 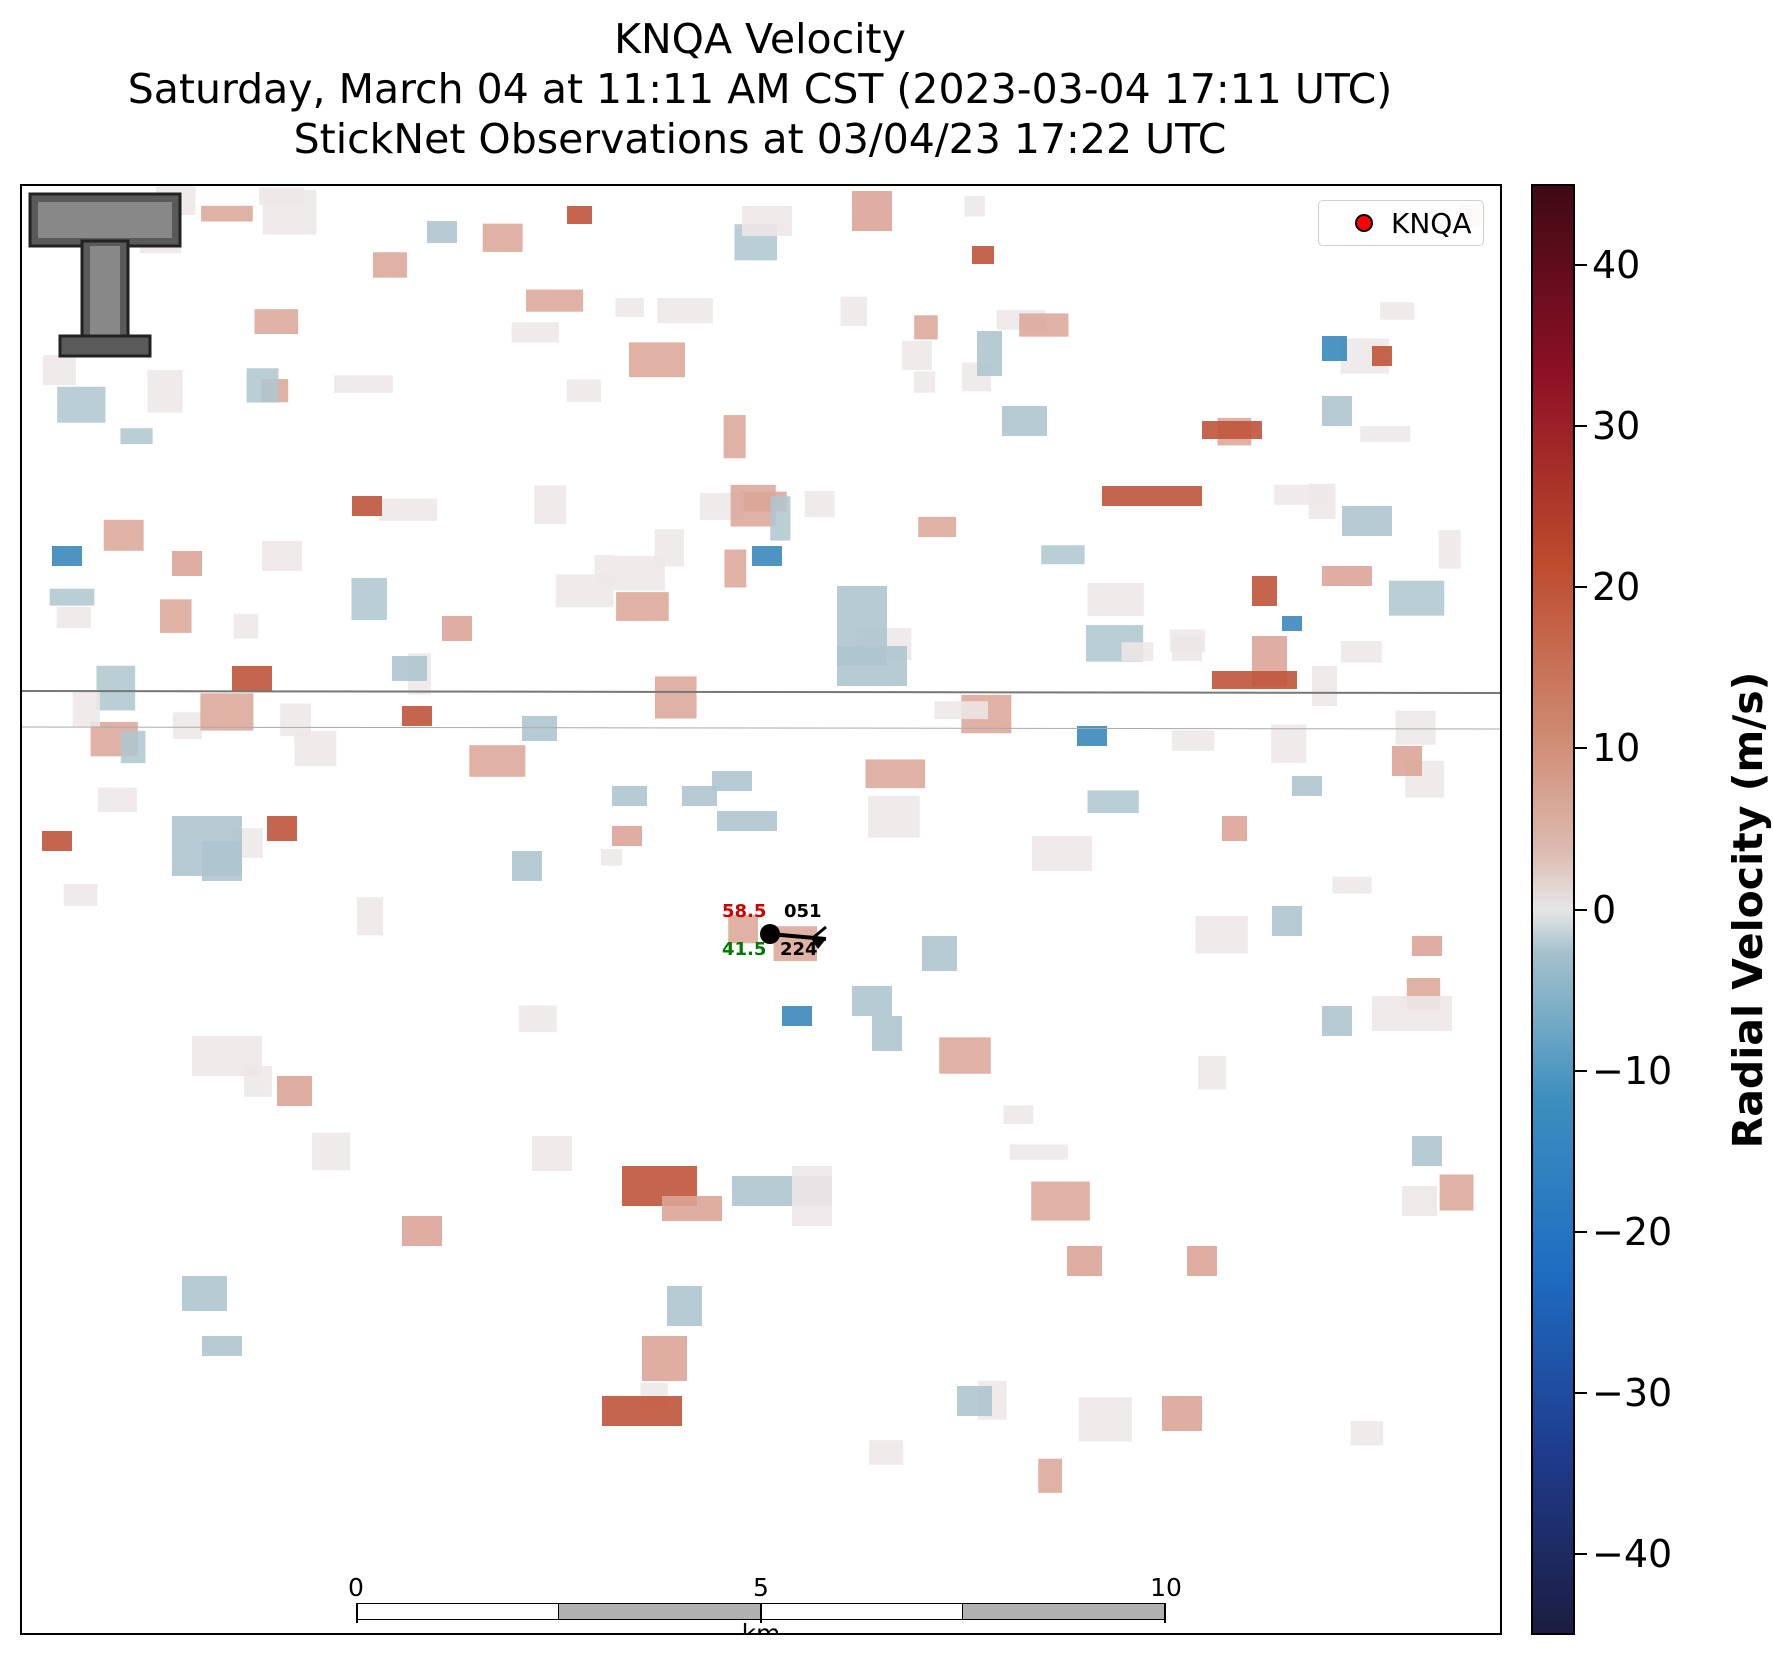 What do you see at coordinates (1553, 909) in the screenshot?
I see `velocity-colorbar` at bounding box center [1553, 909].